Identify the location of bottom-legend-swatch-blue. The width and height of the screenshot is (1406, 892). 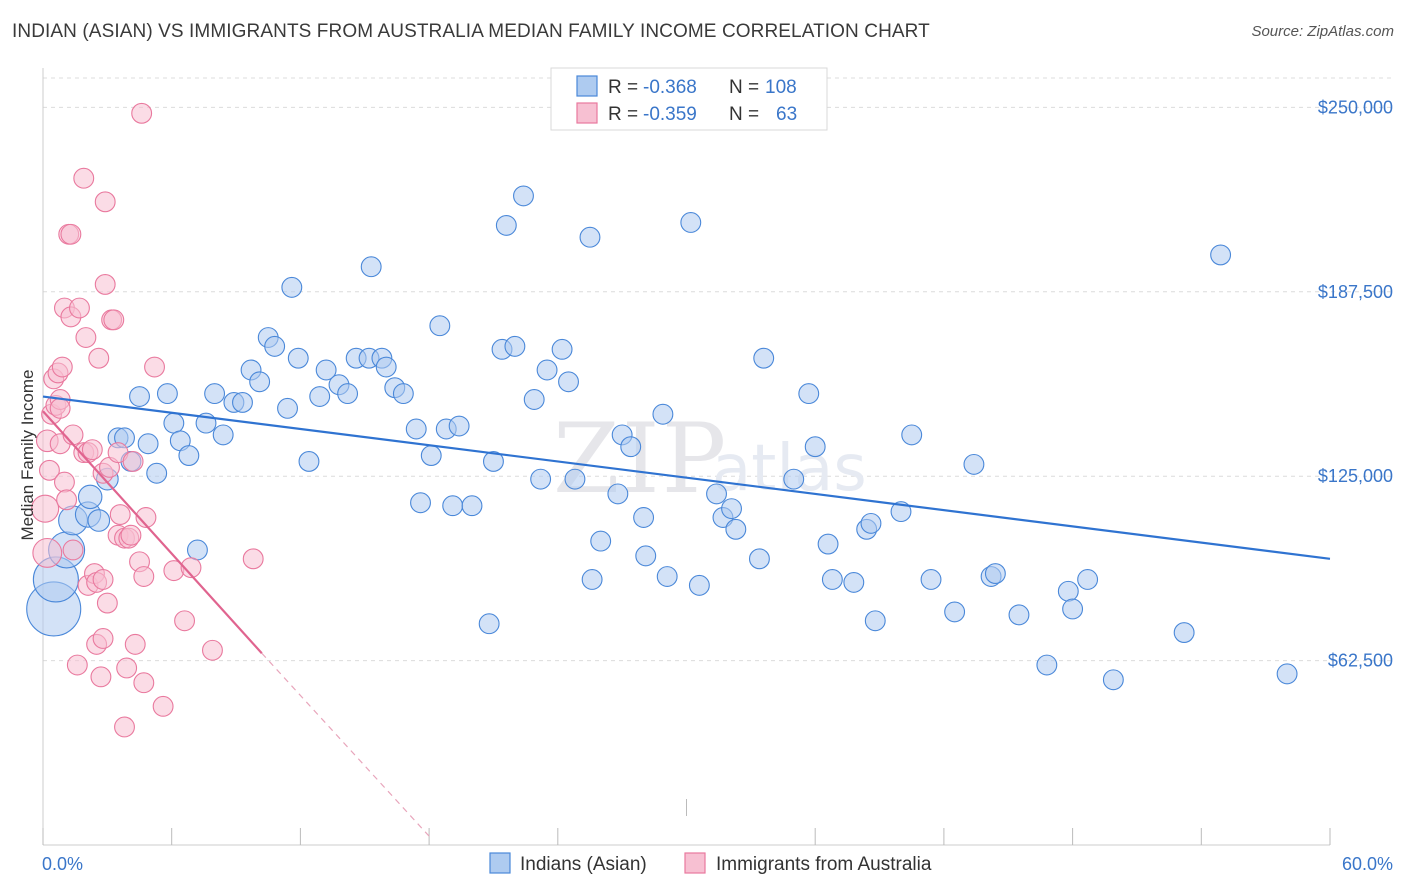
(500, 863).